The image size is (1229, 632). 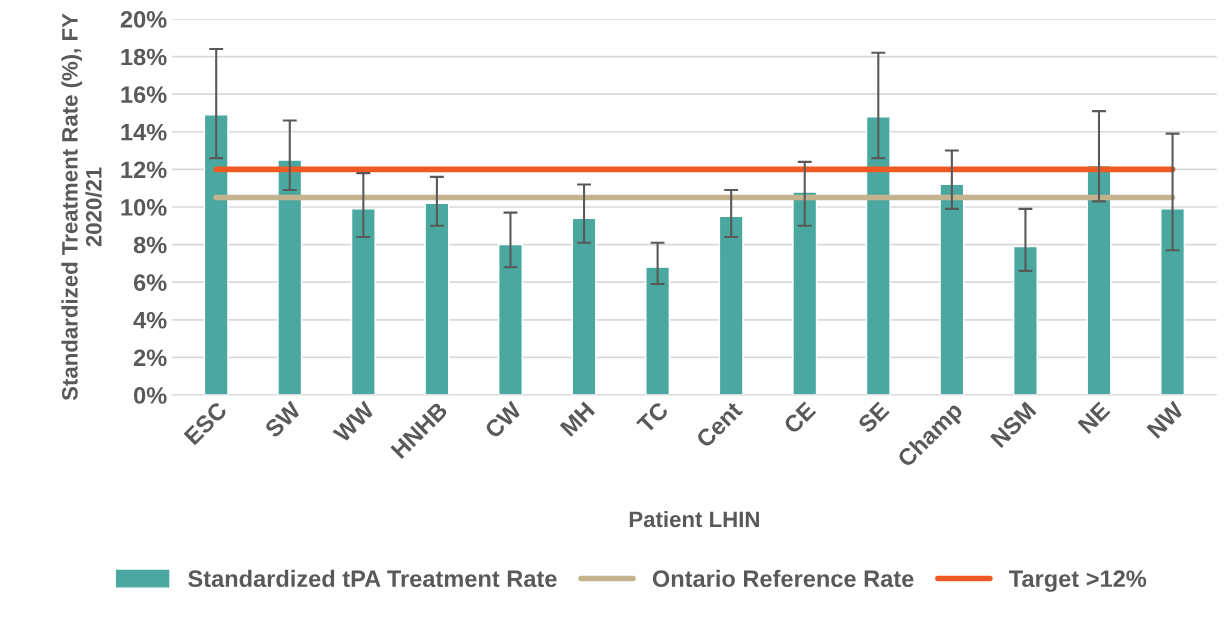 I want to click on x-tick-label: SE, so click(x=873, y=417).